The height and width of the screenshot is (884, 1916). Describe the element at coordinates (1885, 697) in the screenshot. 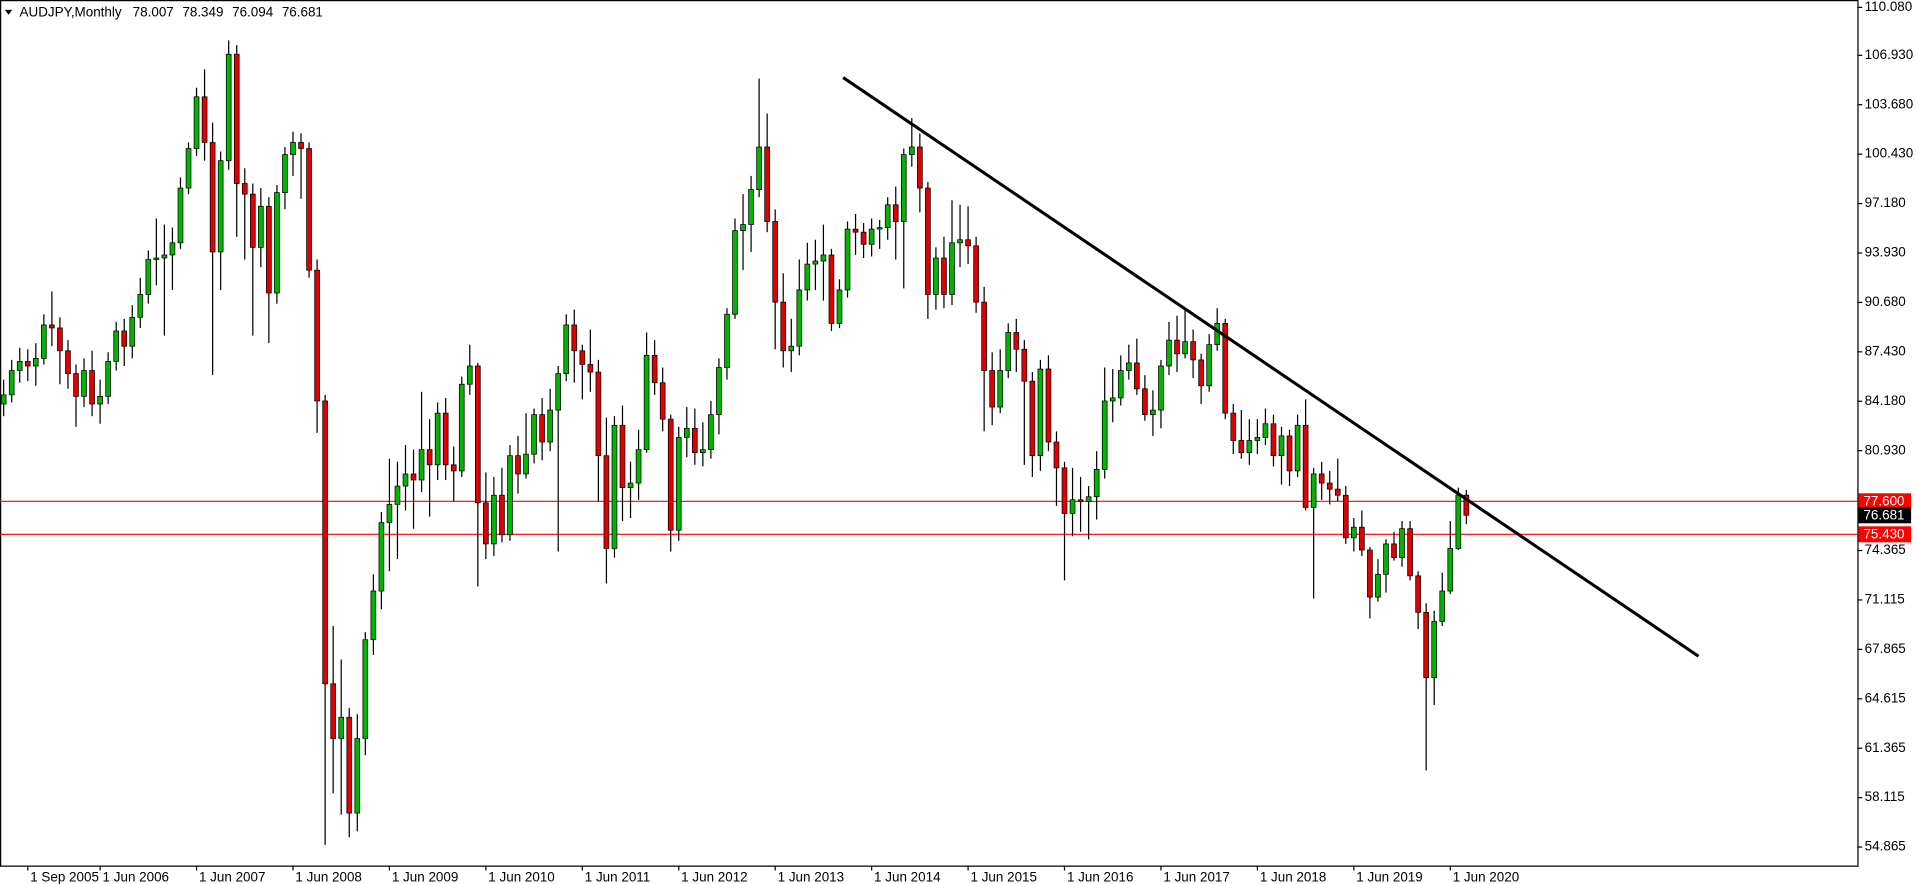

I see `y-tick-label: 64.615` at that location.